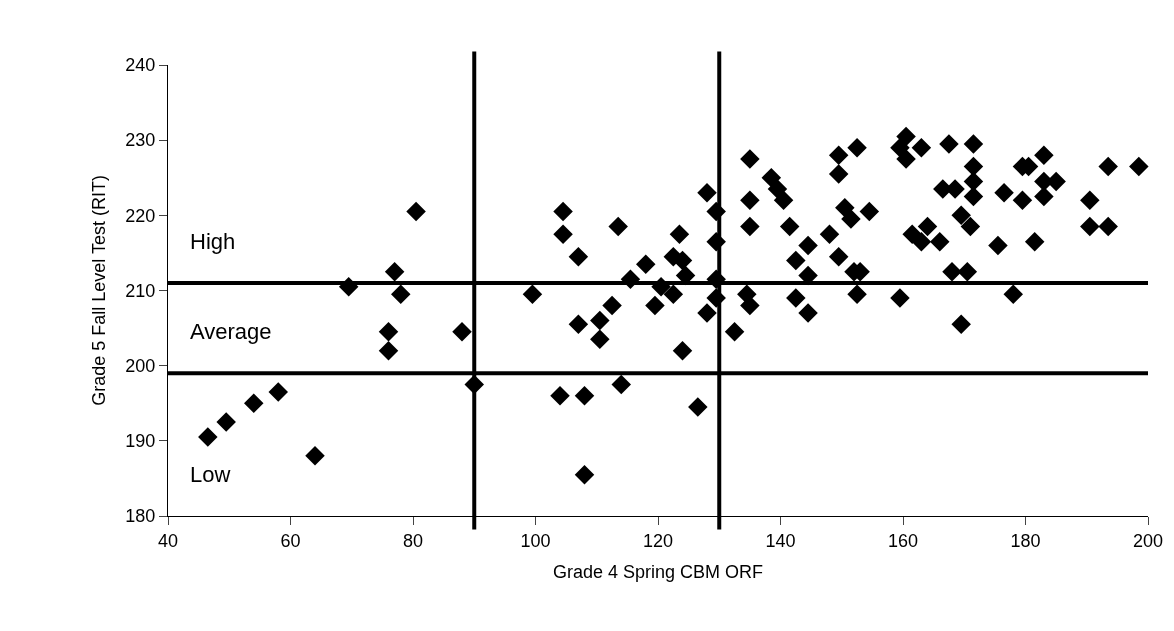  I want to click on x-tick-label: 200, so click(1148, 540).